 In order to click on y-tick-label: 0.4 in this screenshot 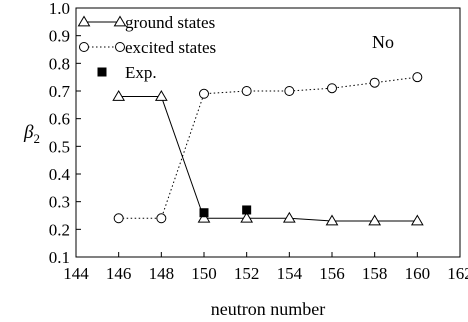, I will do `click(60, 174)`.